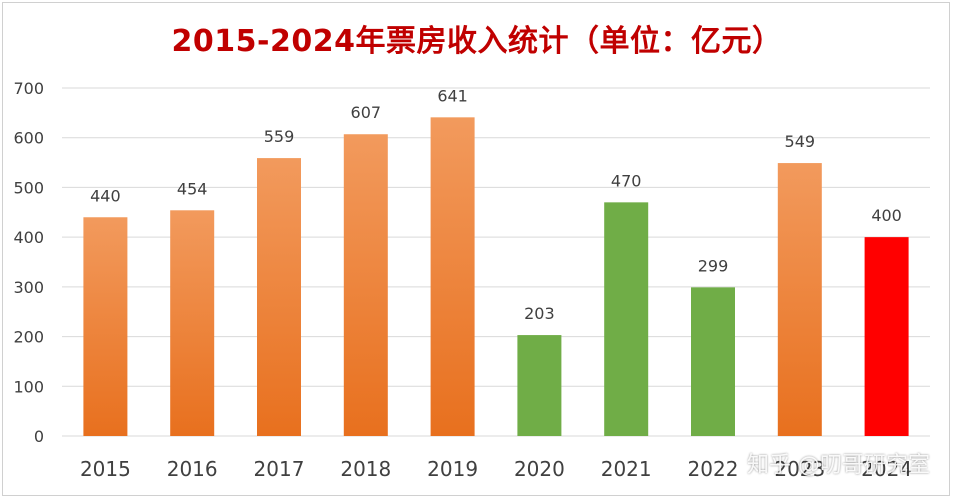 The height and width of the screenshot is (500, 954). What do you see at coordinates (28, 88) in the screenshot?
I see `y-tick-label: 700` at bounding box center [28, 88].